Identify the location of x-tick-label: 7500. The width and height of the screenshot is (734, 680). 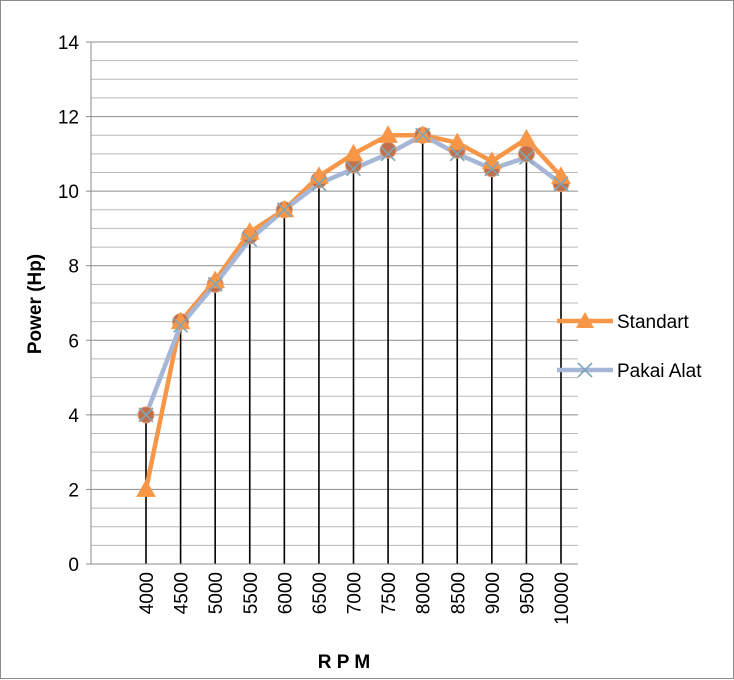
(389, 593).